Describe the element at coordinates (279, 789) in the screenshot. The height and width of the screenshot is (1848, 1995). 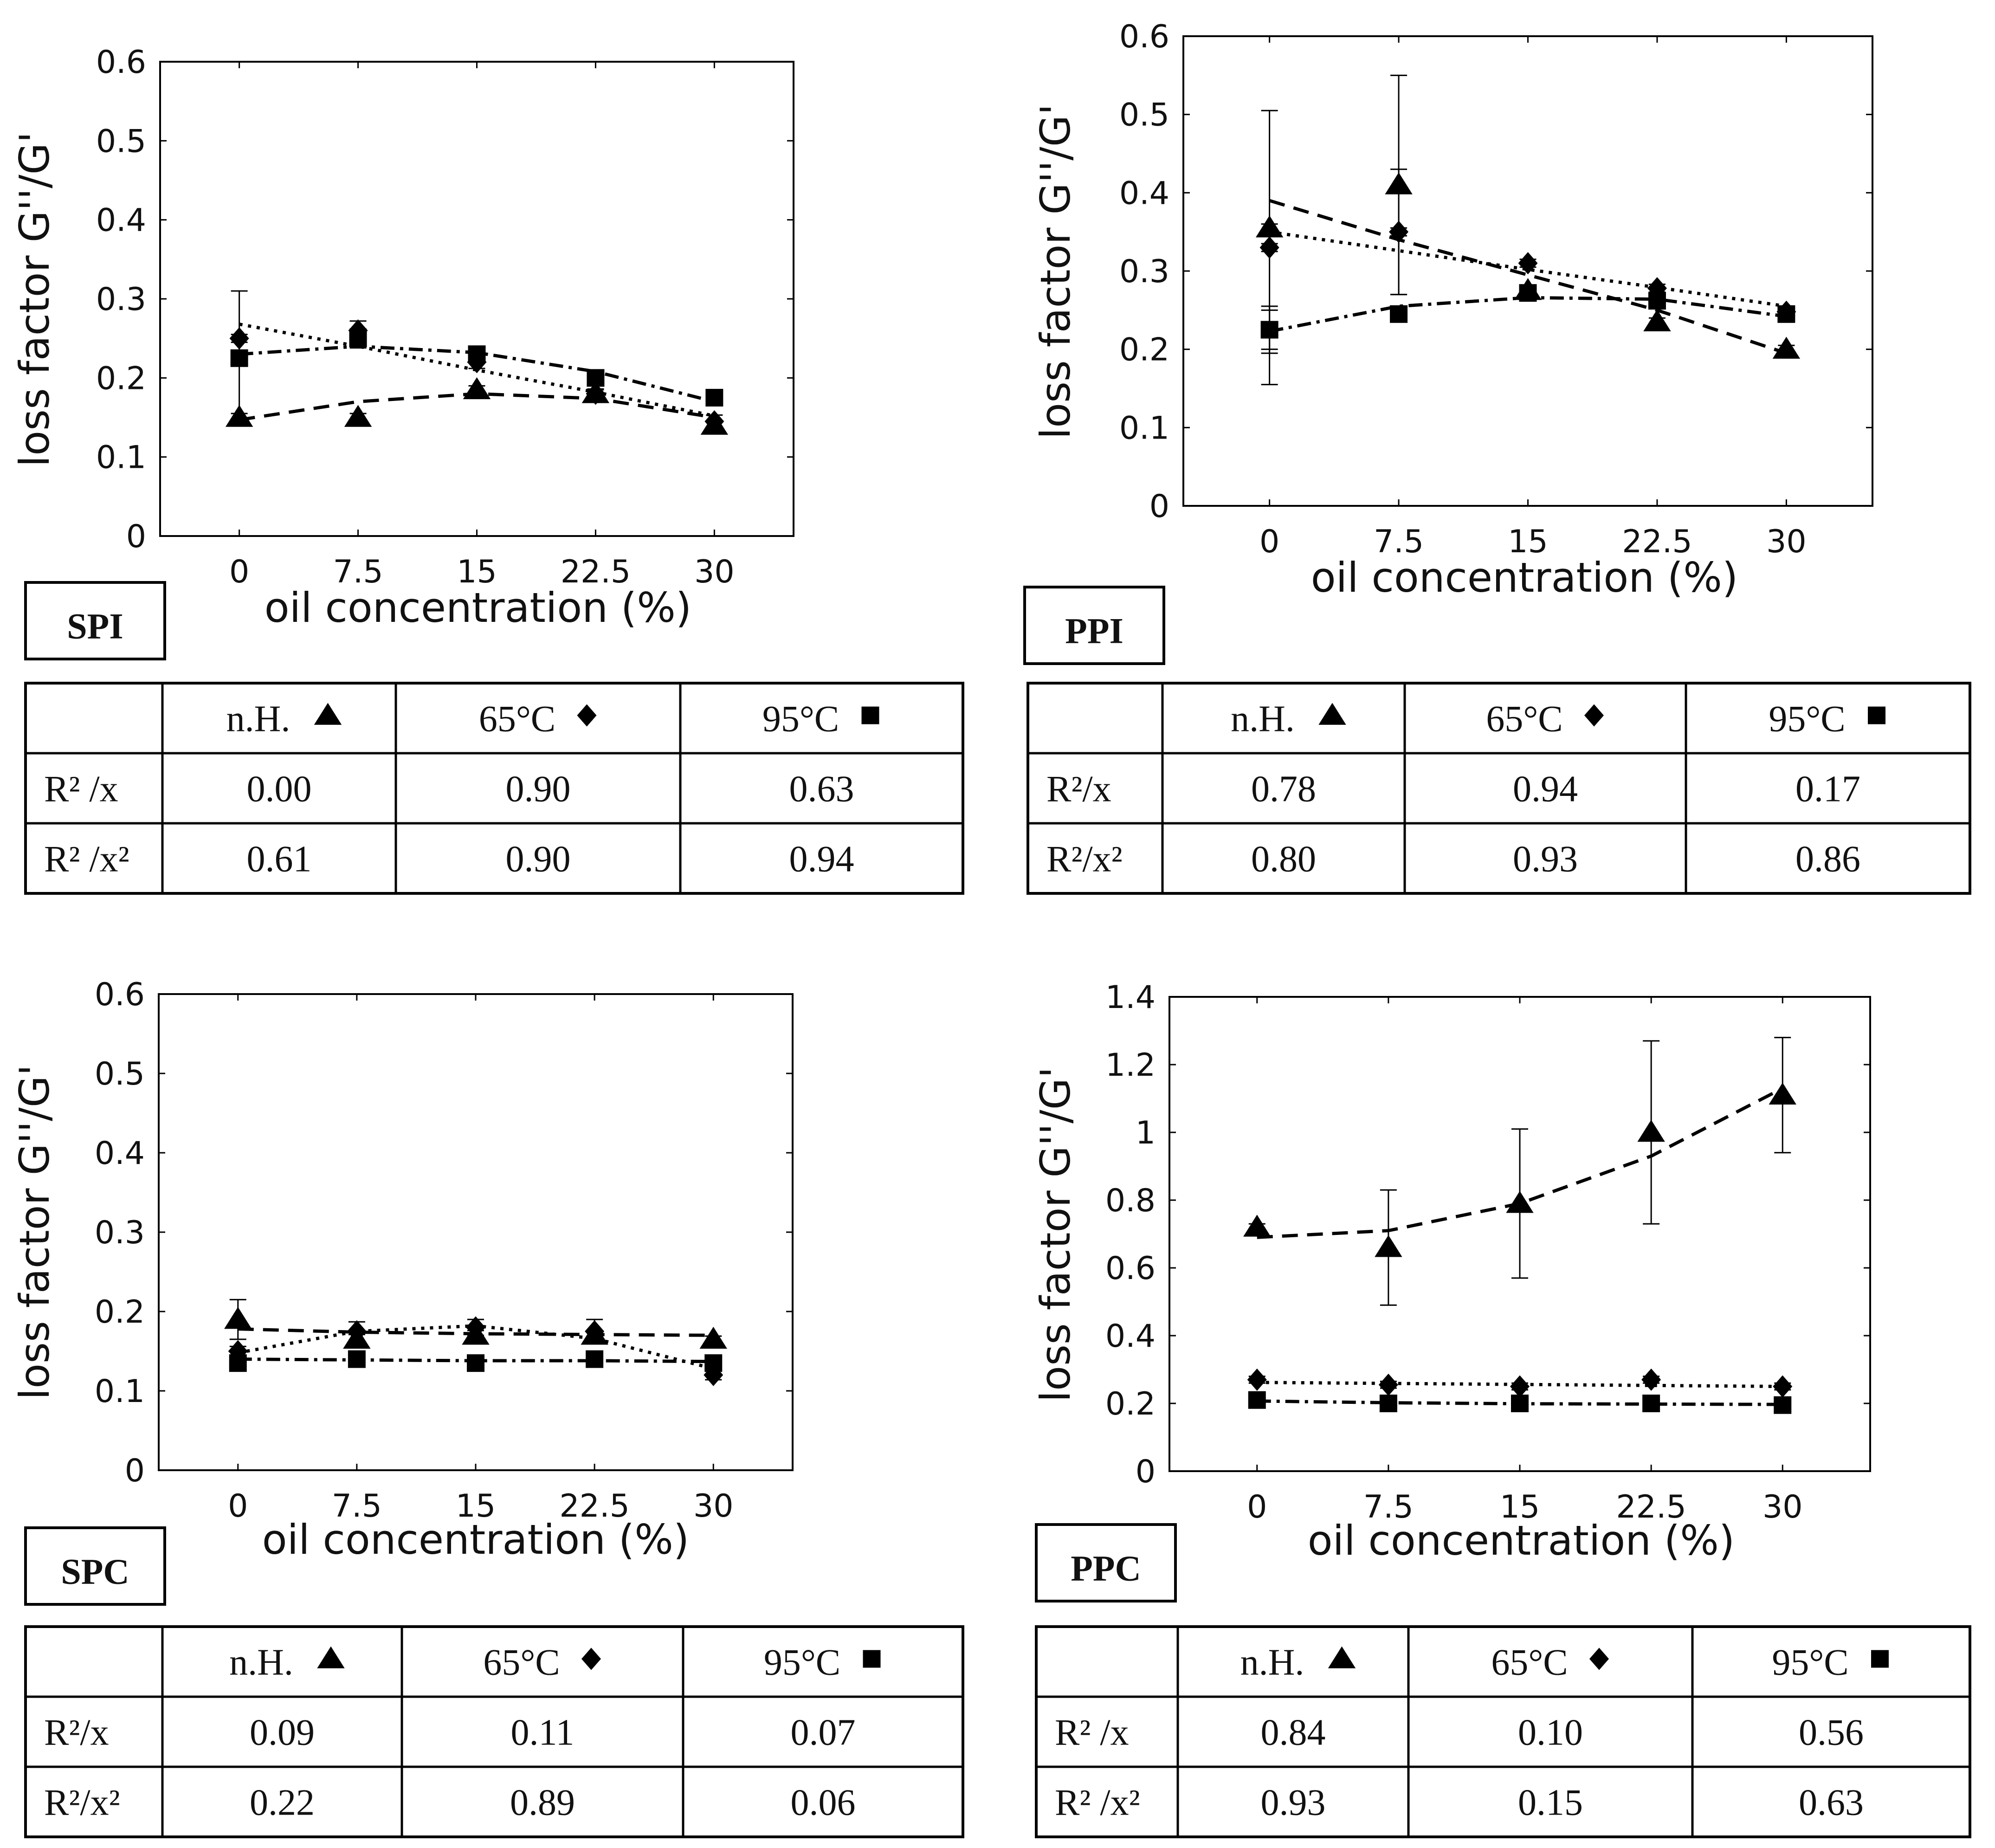
I see `table-value-cell: 0.00` at that location.